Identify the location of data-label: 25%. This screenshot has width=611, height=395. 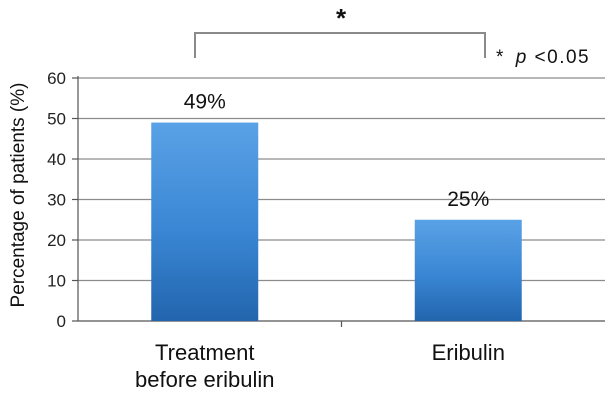
(468, 199).